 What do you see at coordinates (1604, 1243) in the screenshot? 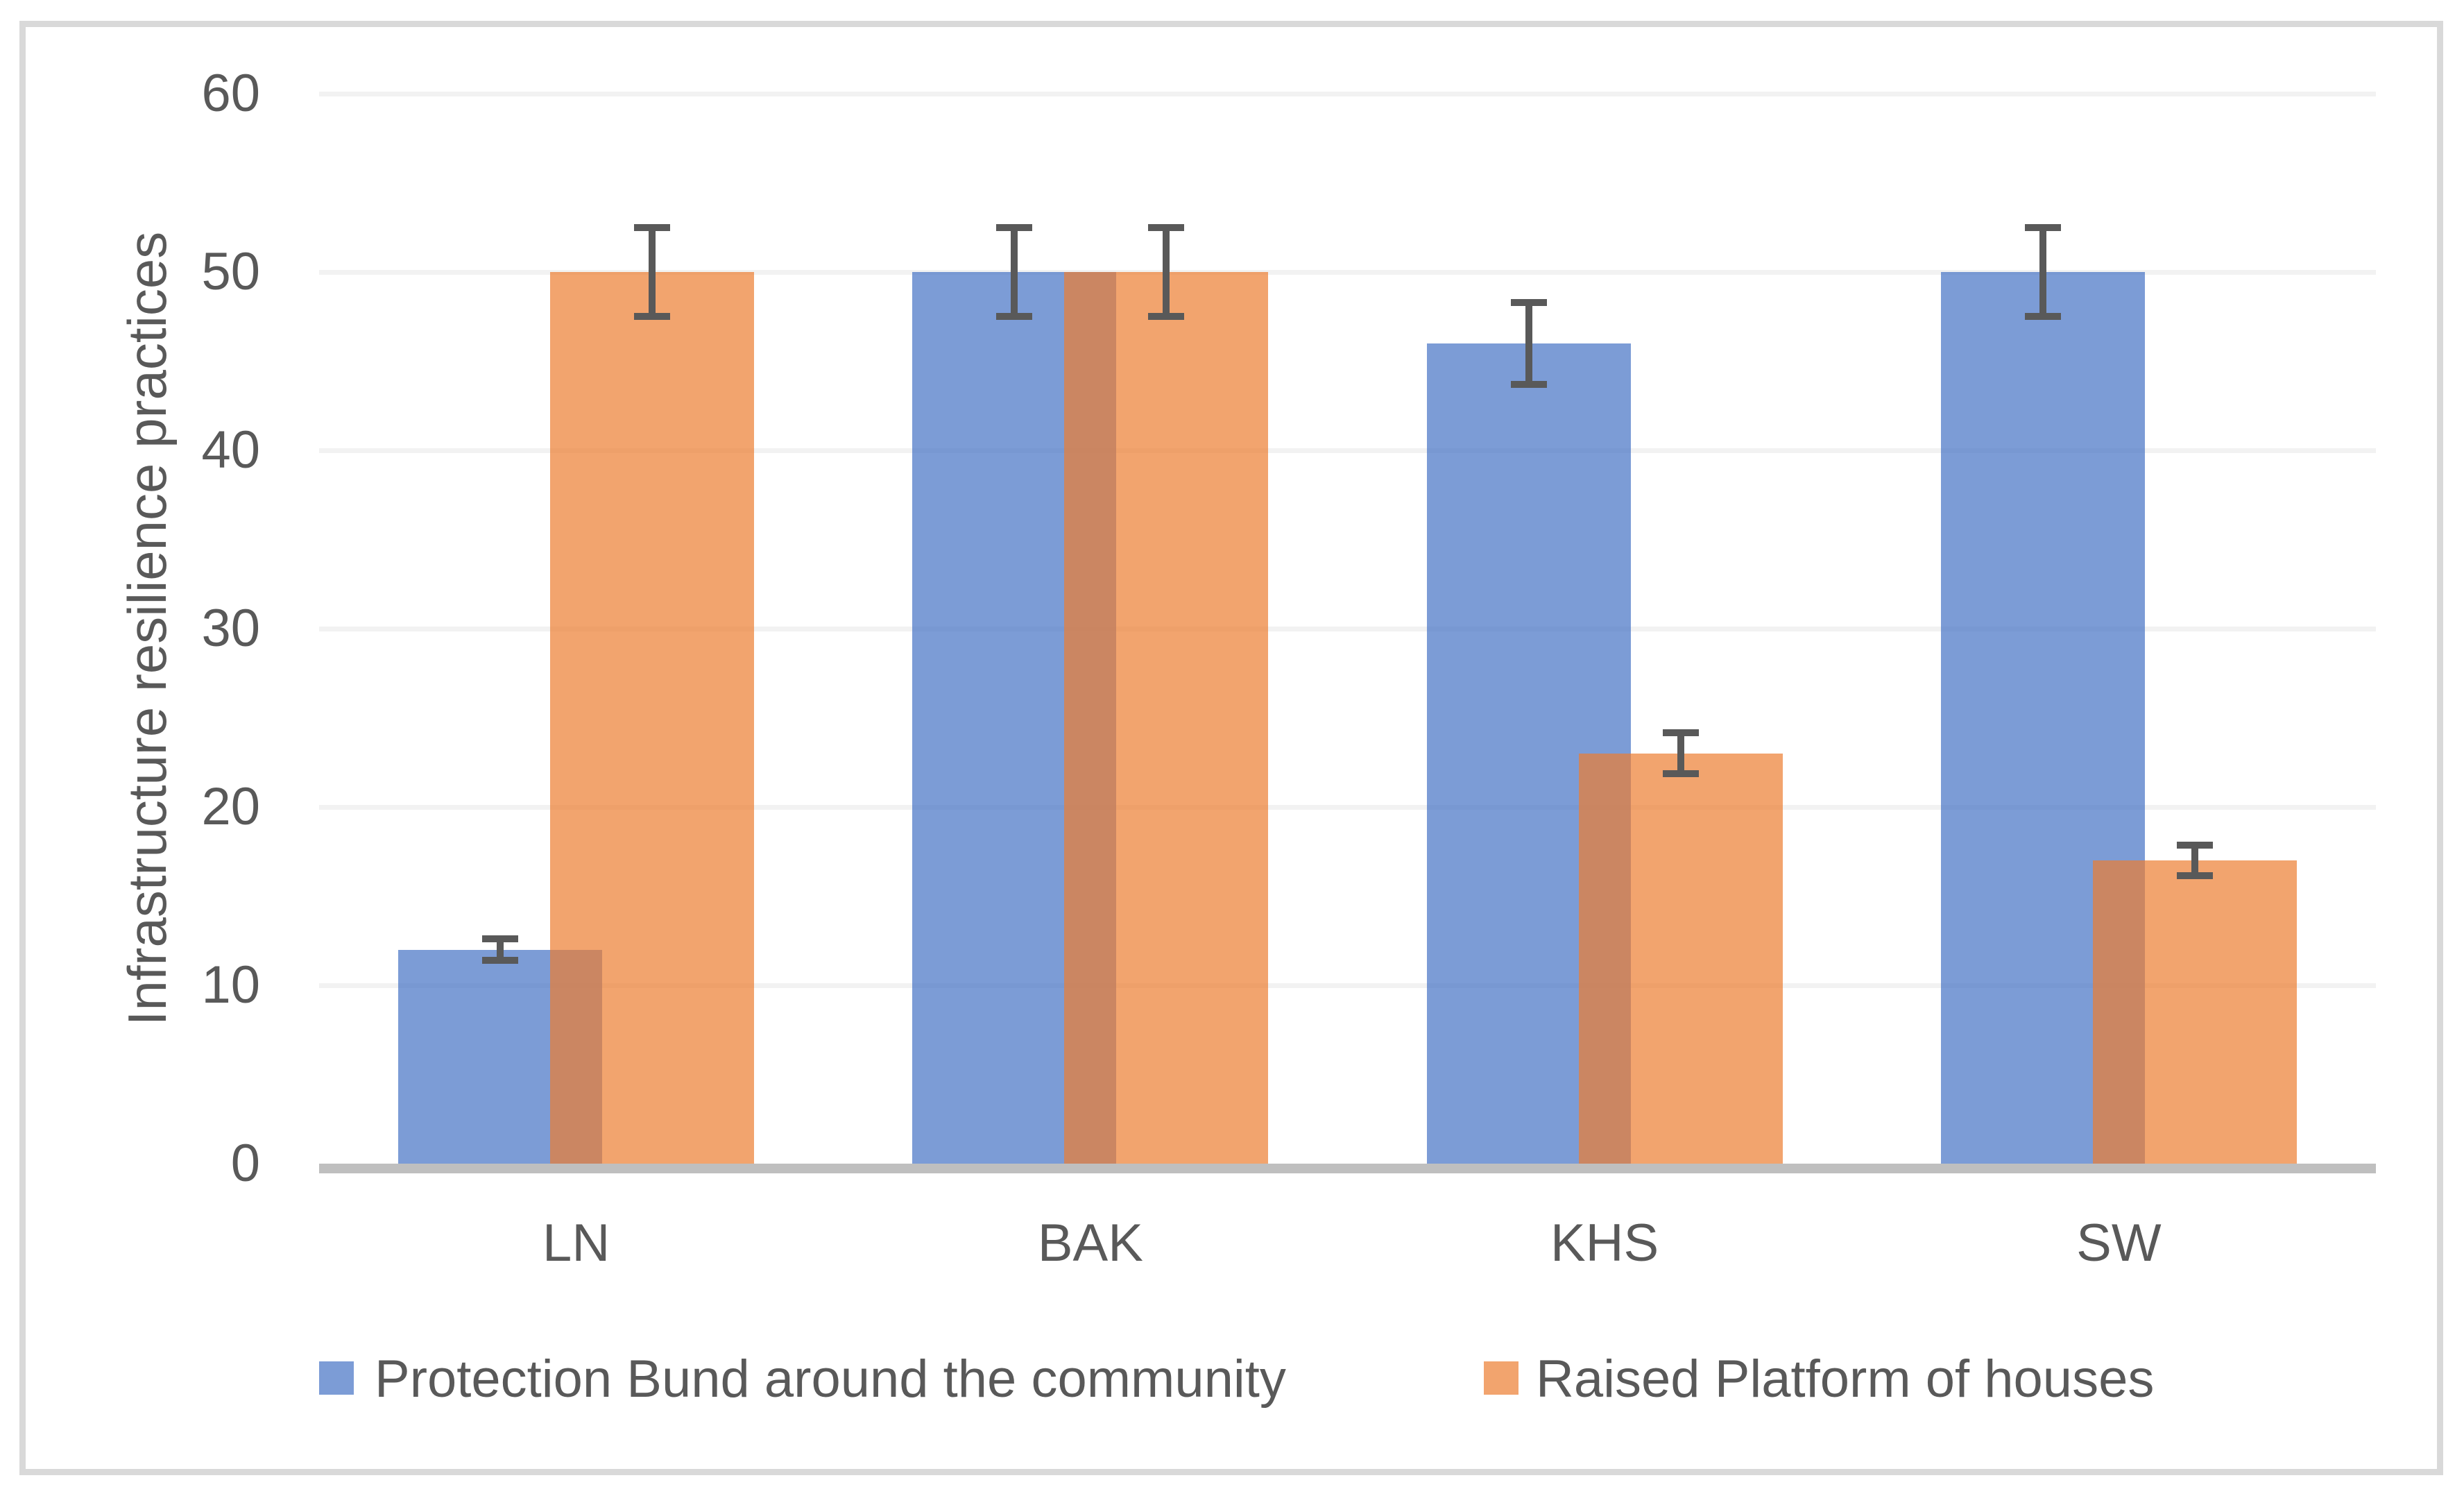
I see `x-category-label-KHS: KHS` at bounding box center [1604, 1243].